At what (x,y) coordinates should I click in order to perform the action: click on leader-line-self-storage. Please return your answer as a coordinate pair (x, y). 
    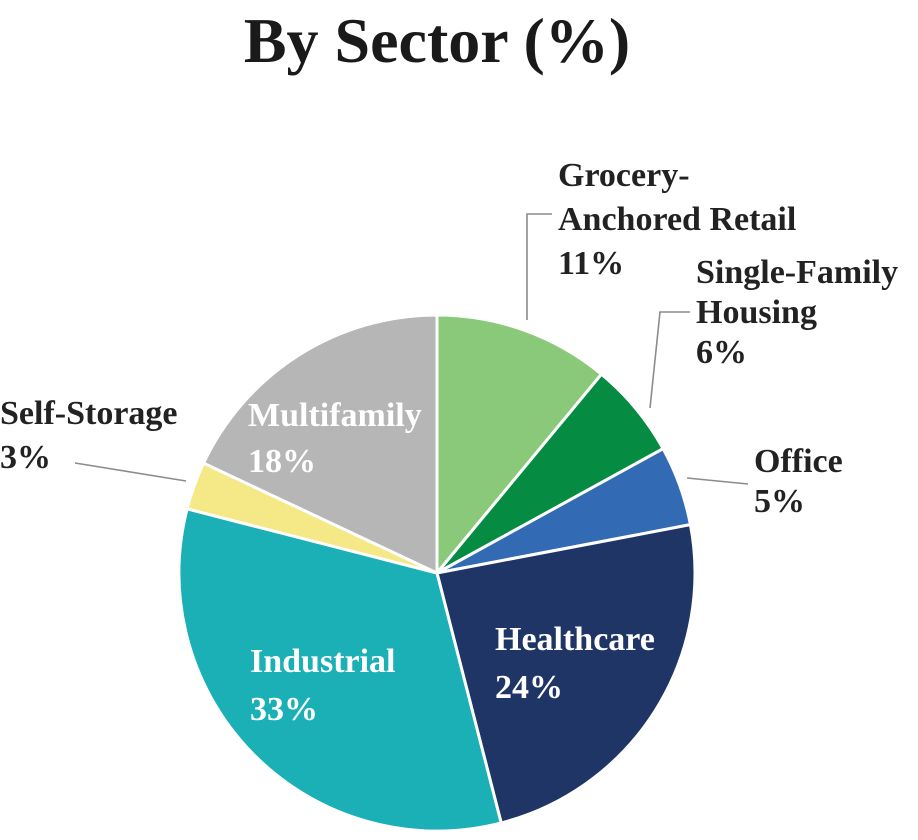
    Looking at the image, I should click on (130, 472).